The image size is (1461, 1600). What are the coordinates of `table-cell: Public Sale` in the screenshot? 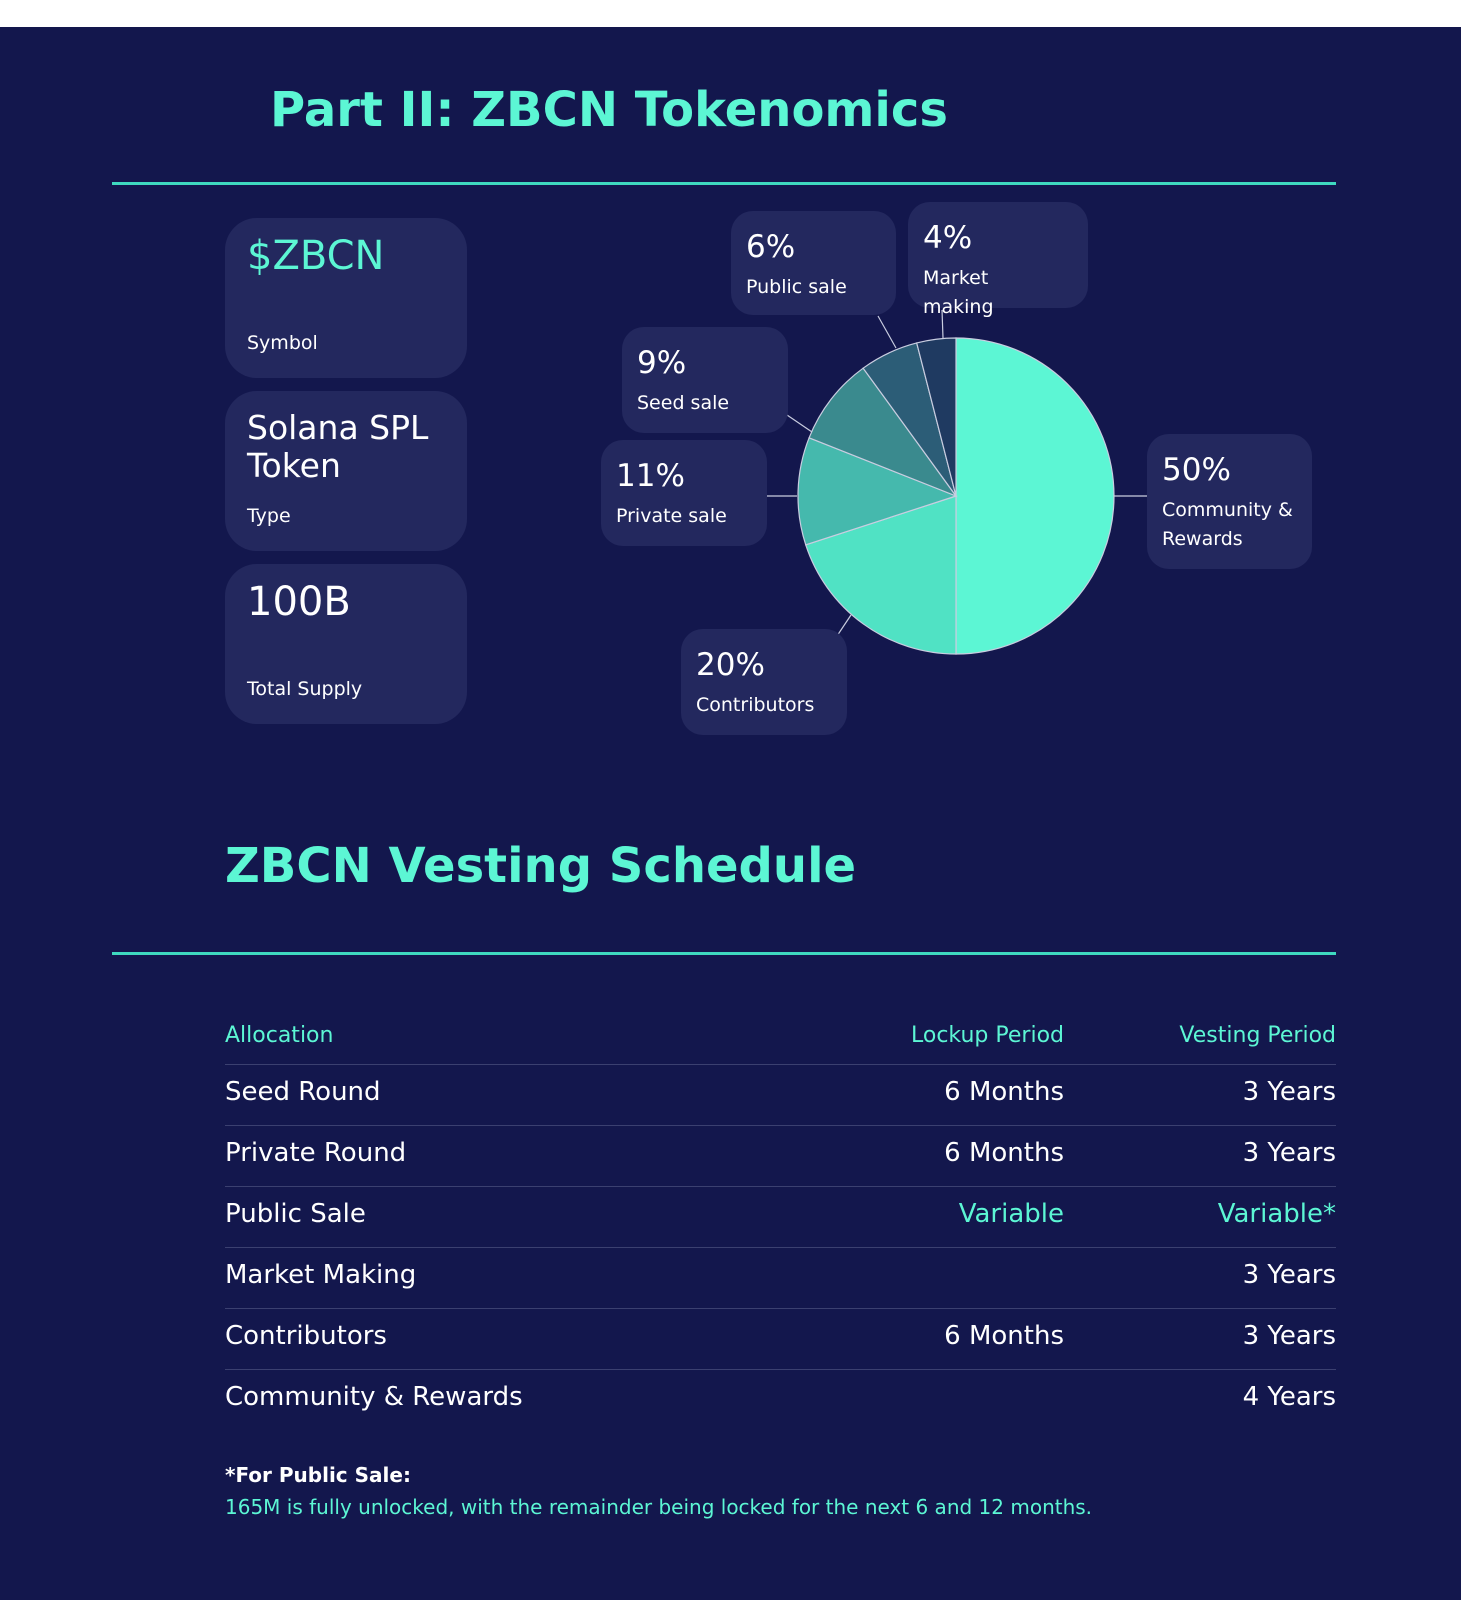 It's located at (295, 1214).